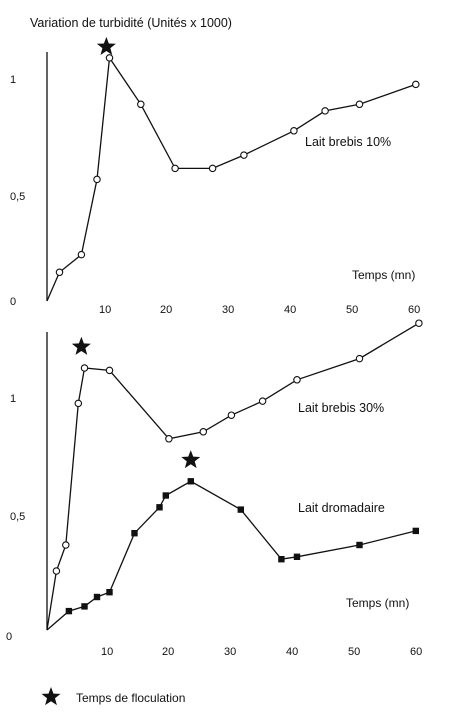 This screenshot has width=450, height=716. I want to click on series-label-brebis-30: Lait brebis 30%, so click(341, 408).